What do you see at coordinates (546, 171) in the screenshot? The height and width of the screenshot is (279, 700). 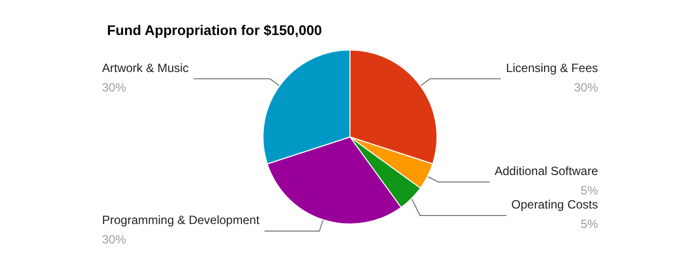 I see `slice-label: Additional Software` at bounding box center [546, 171].